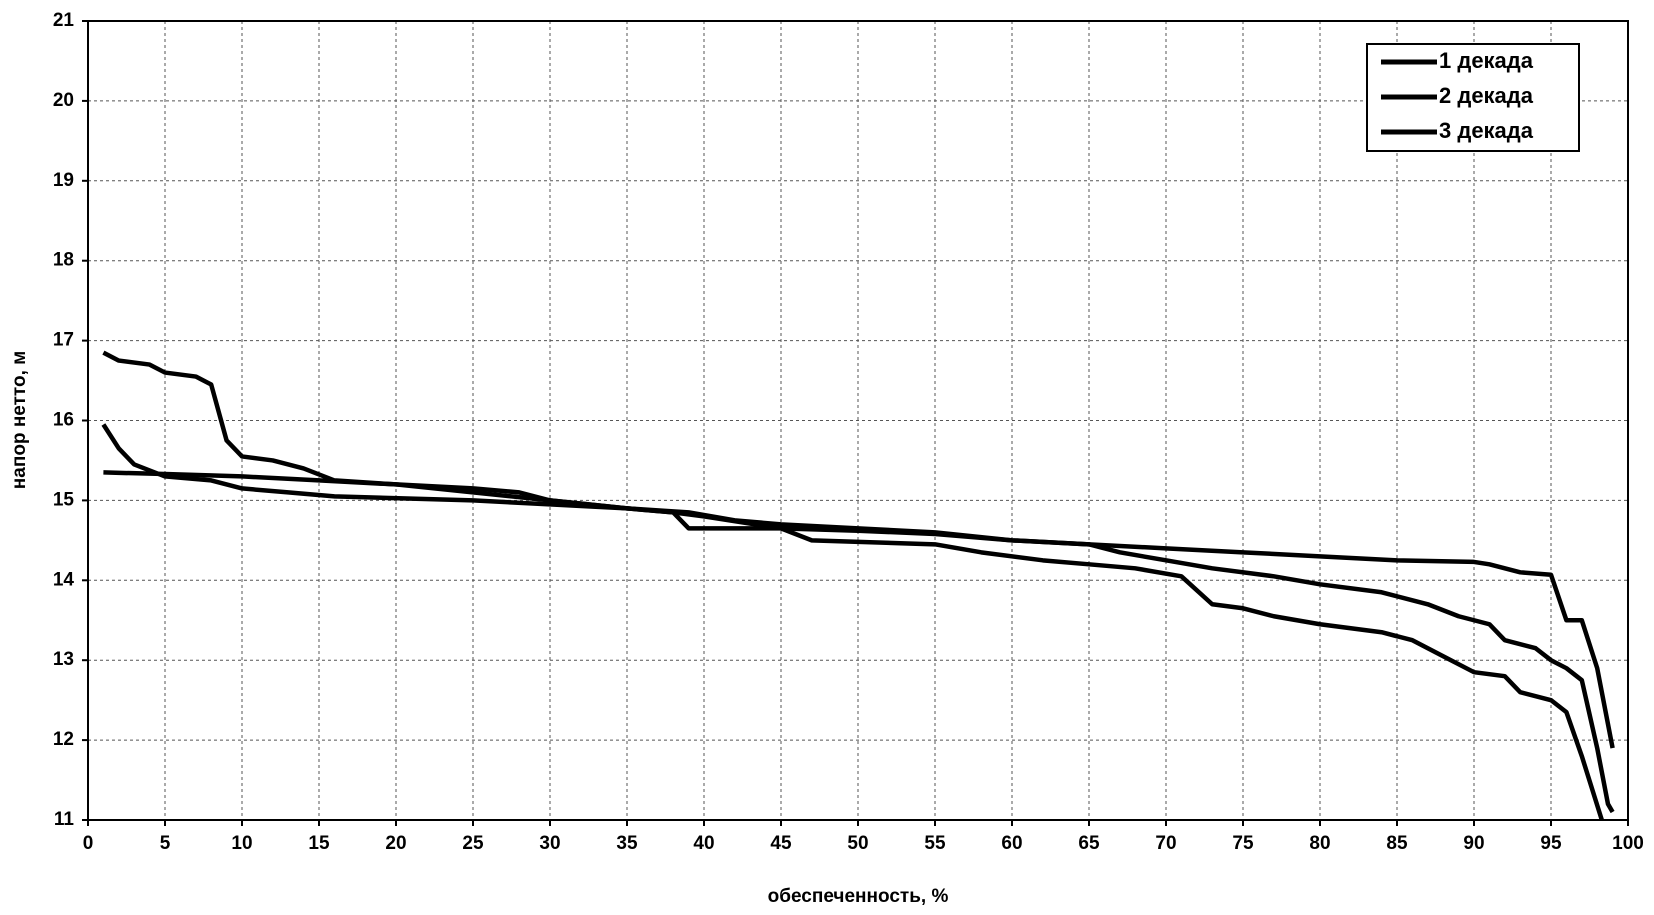 Image resolution: width=1654 pixels, height=915 pixels. What do you see at coordinates (64, 579) in the screenshot?
I see `y-tick-label: 14` at bounding box center [64, 579].